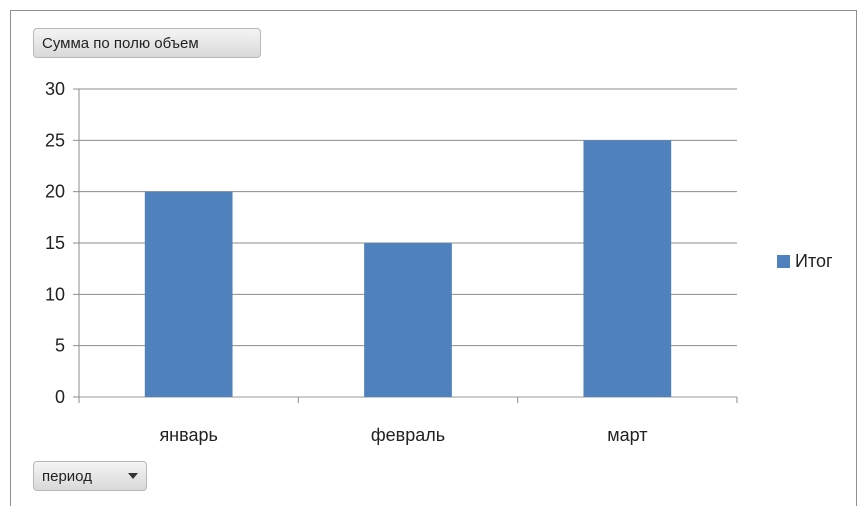 Image resolution: width=859 pixels, height=507 pixels. Describe the element at coordinates (133, 476) in the screenshot. I see `chevron-down-icon` at that location.